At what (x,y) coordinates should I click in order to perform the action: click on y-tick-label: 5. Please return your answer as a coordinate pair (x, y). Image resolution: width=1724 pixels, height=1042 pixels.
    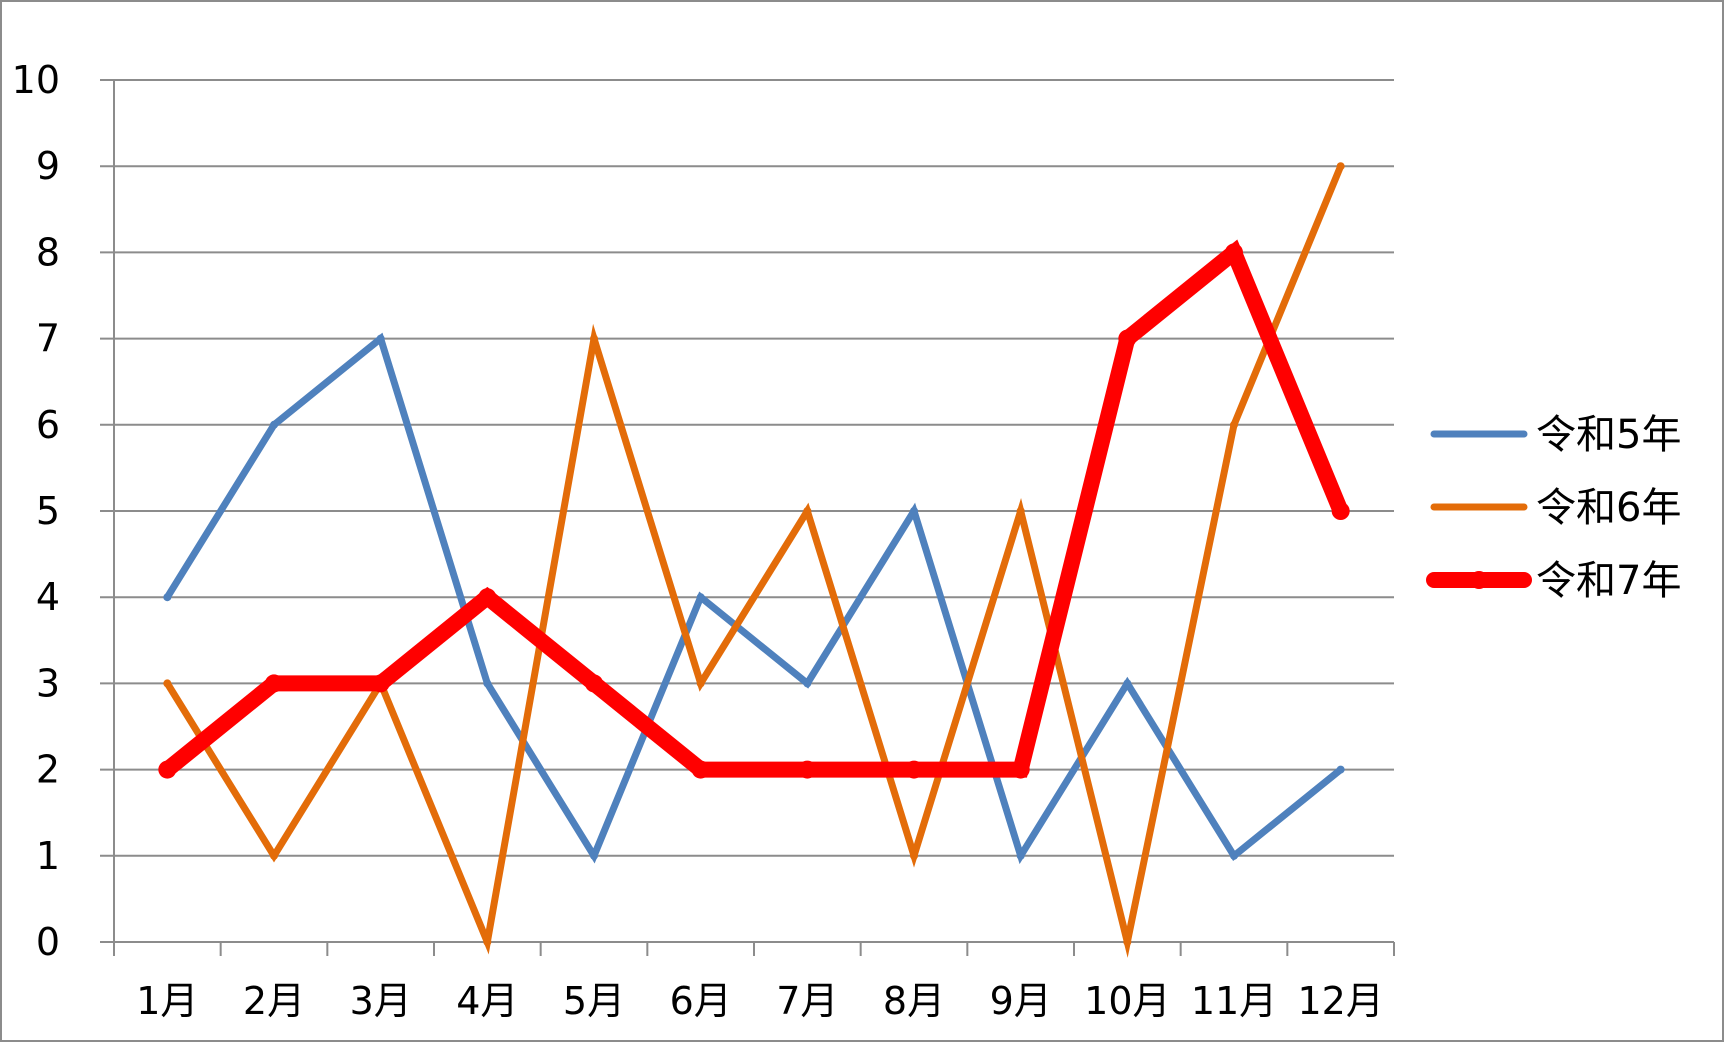
    Looking at the image, I should click on (48, 511).